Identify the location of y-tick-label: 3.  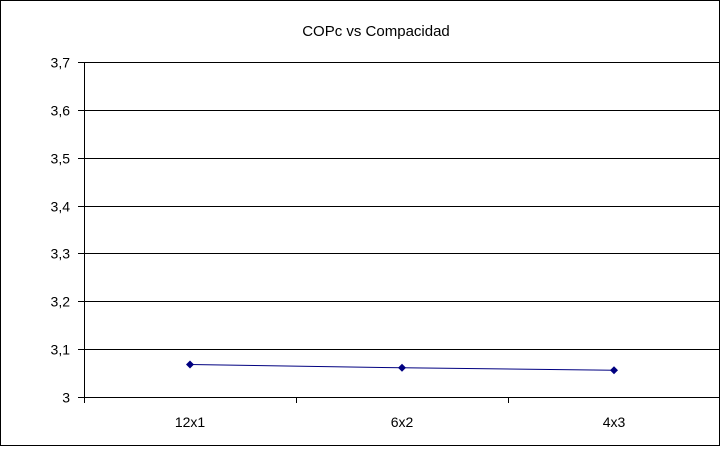
(66, 398).